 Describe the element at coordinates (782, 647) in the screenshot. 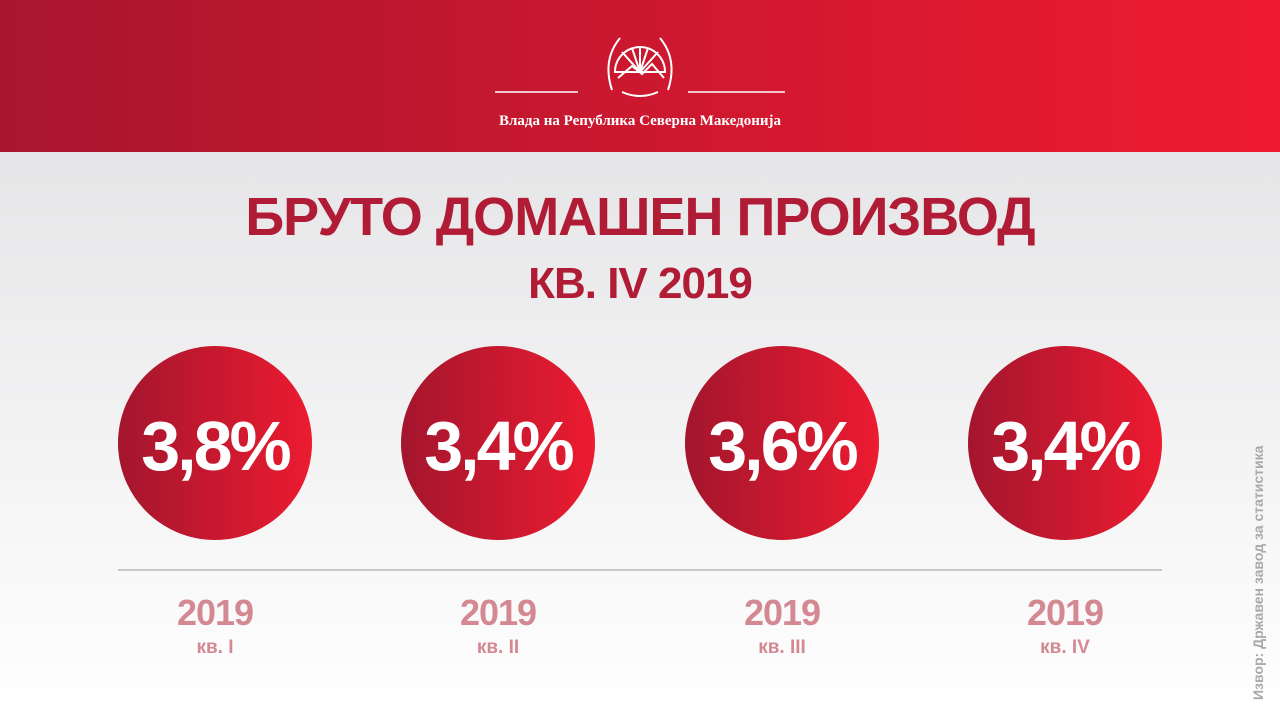

I see `quarter-label: кв. III` at that location.